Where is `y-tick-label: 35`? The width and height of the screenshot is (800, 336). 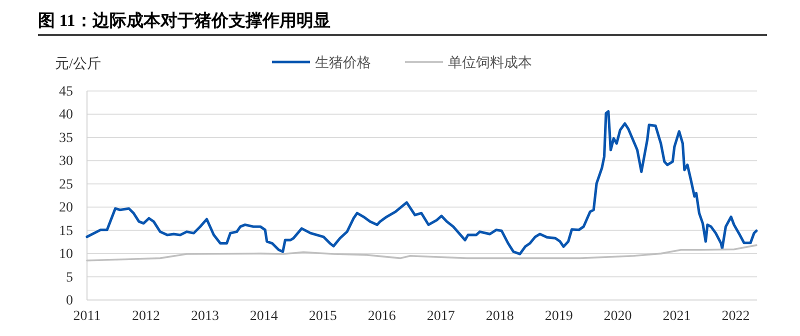 y-tick-label: 35 is located at coordinates (66, 138).